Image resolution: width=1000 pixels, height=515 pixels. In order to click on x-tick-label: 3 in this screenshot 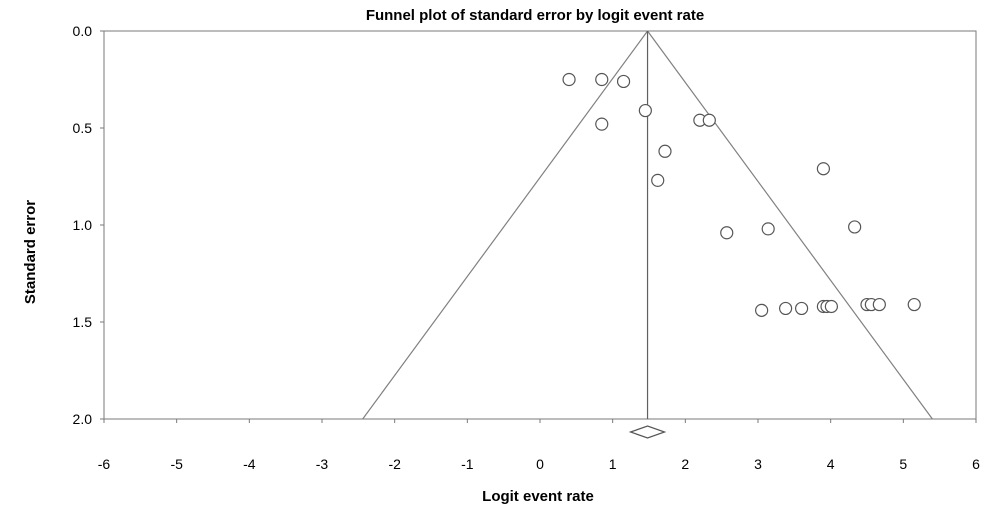, I will do `click(758, 464)`.